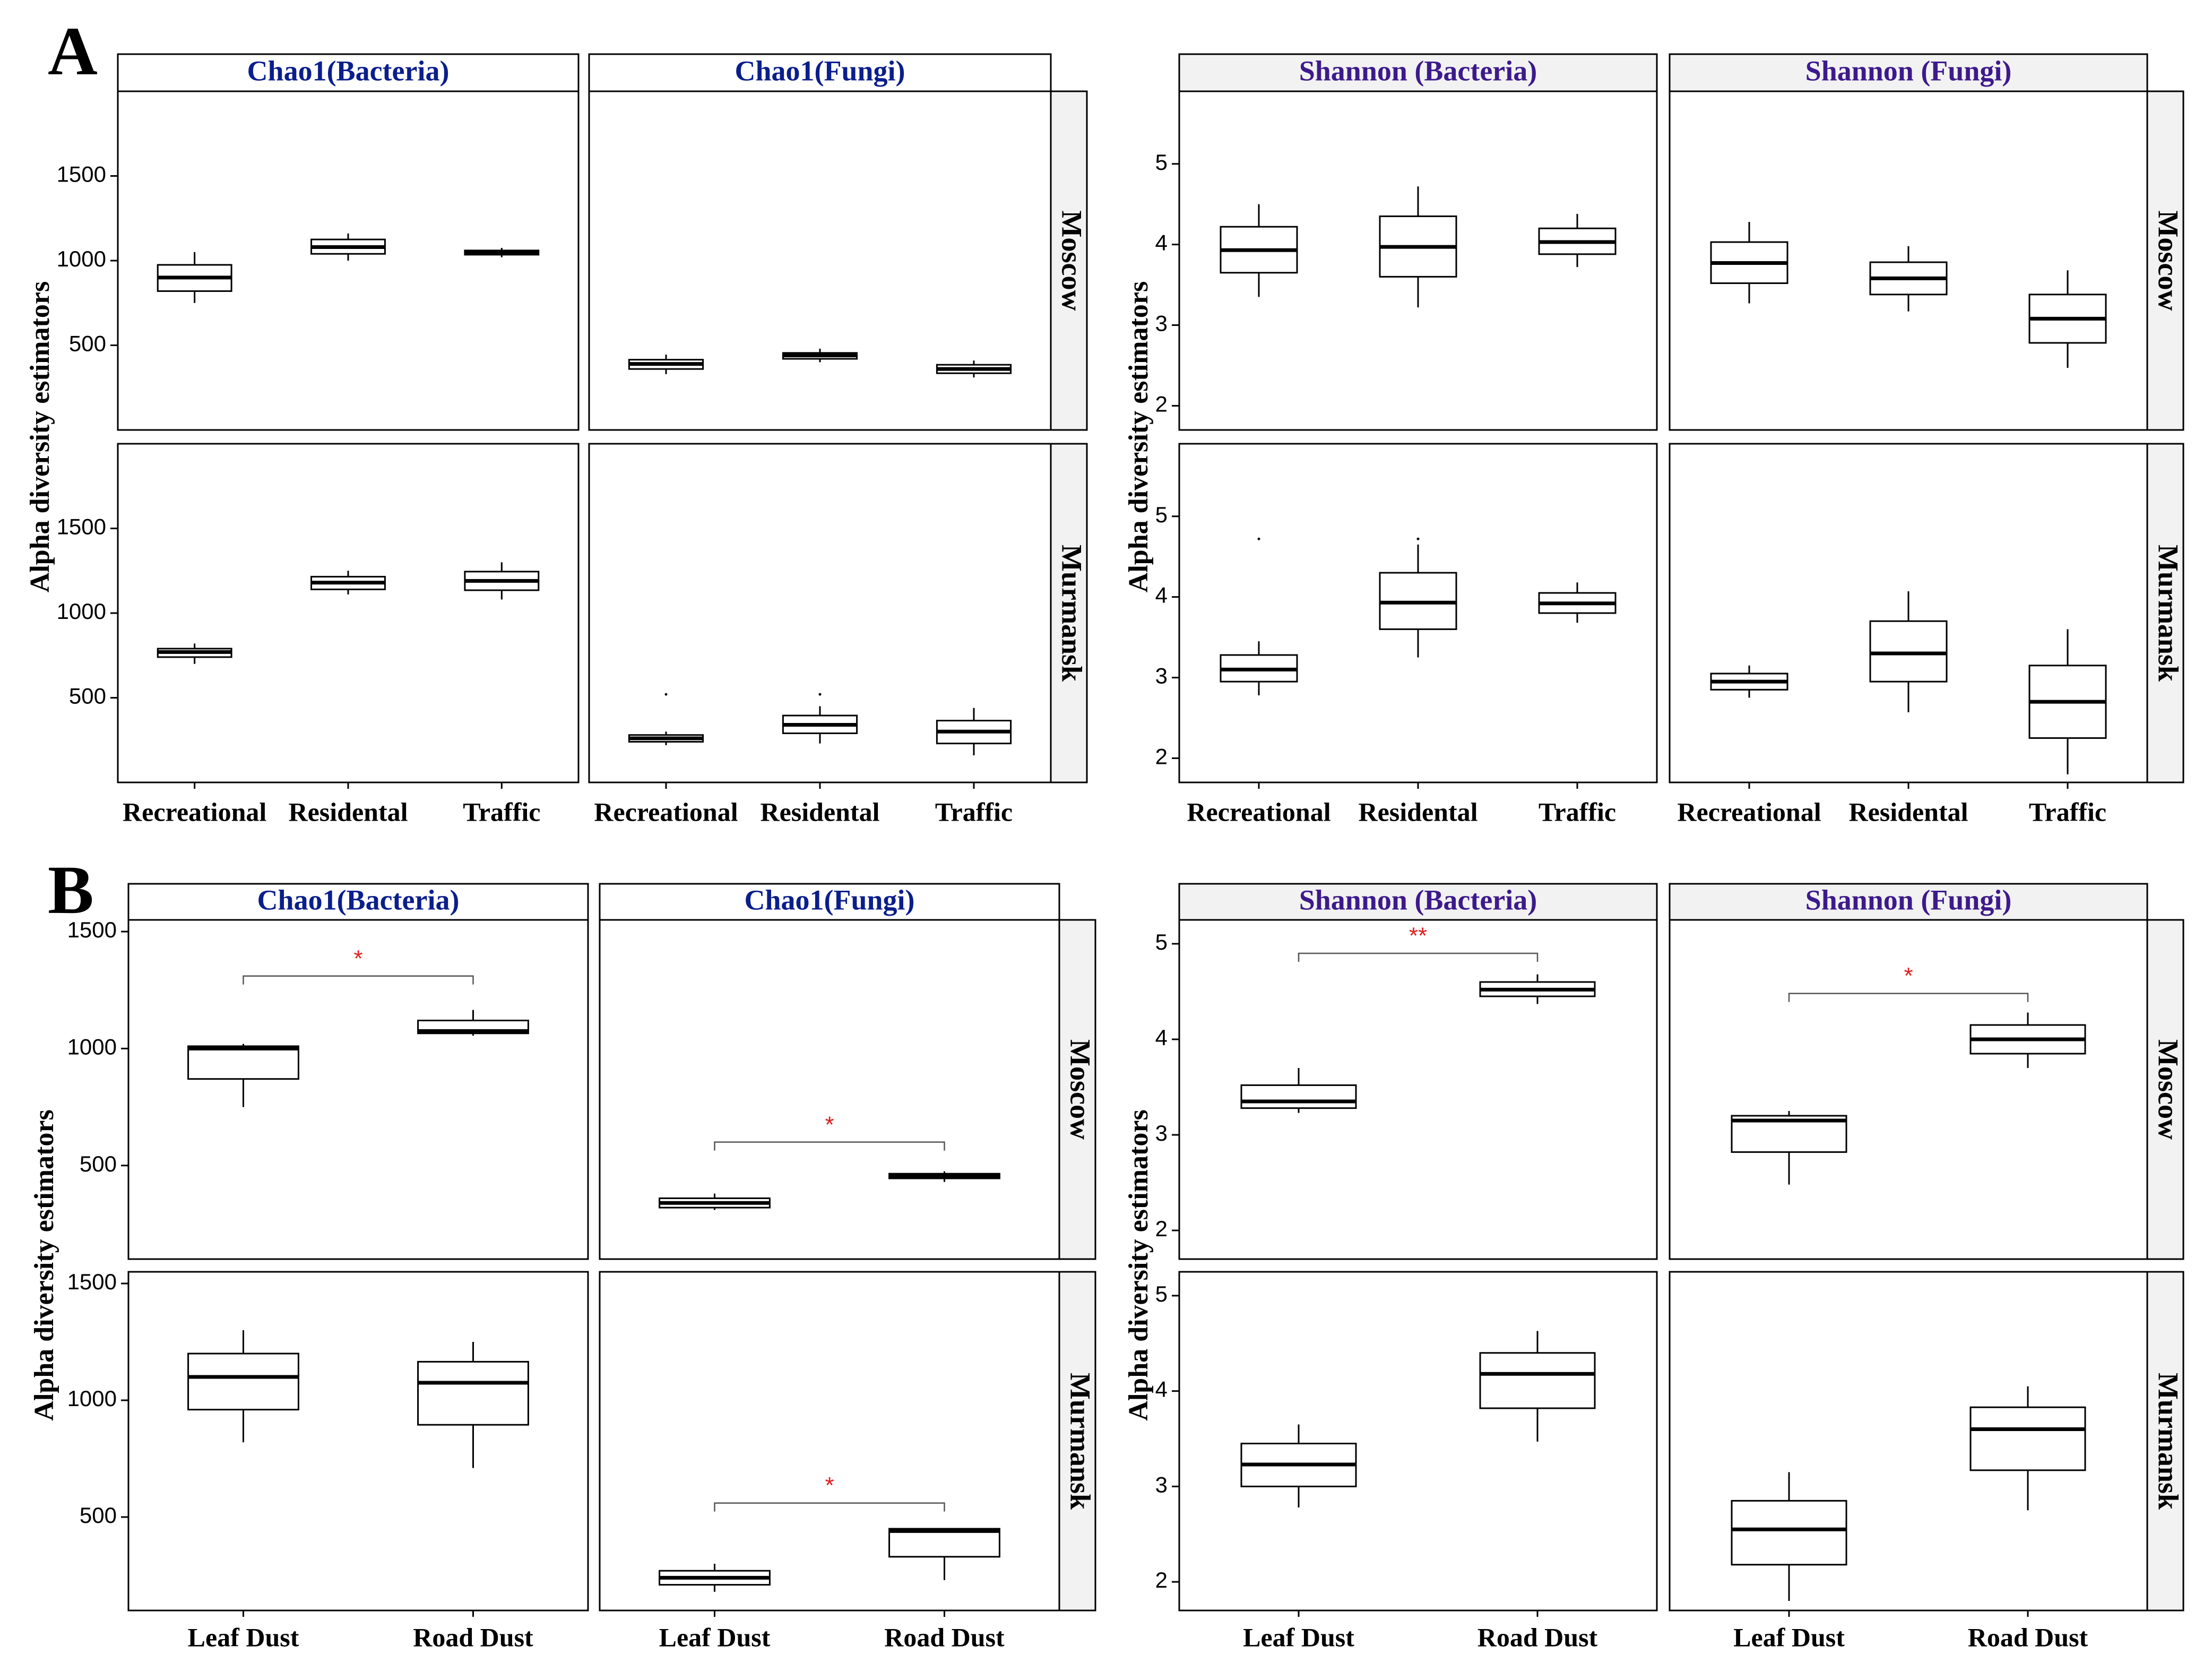 This screenshot has width=2212, height=1654. I want to click on panel-moscow-1: **, so click(1418, 1089).